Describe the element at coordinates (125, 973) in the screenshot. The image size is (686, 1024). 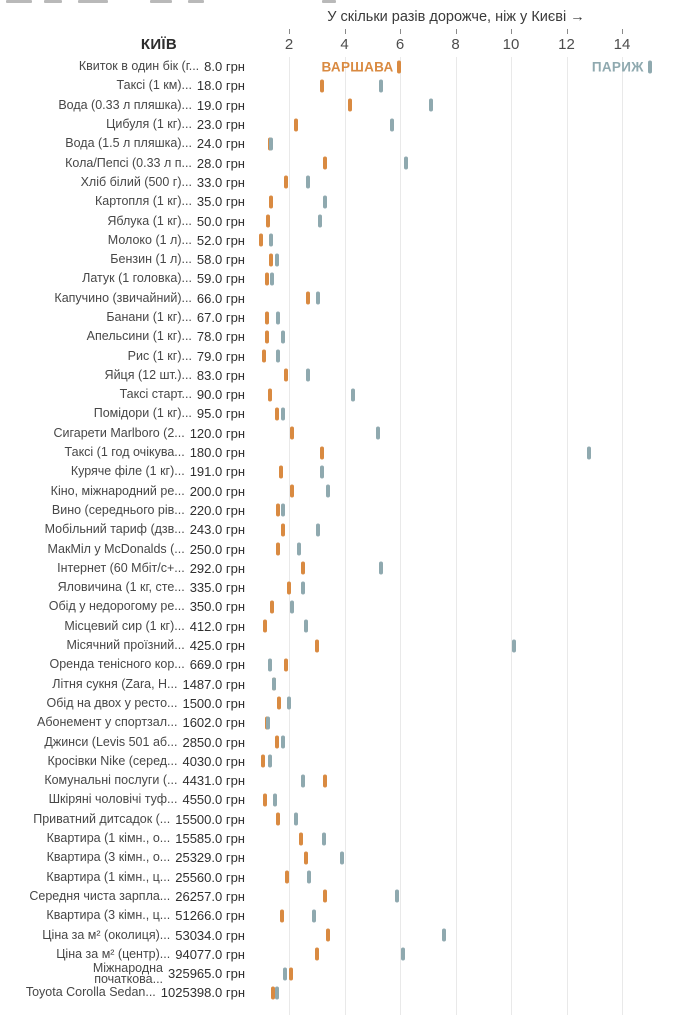
I see `row-label-cell: Міжнародна початкова... 325965.0 грн` at that location.